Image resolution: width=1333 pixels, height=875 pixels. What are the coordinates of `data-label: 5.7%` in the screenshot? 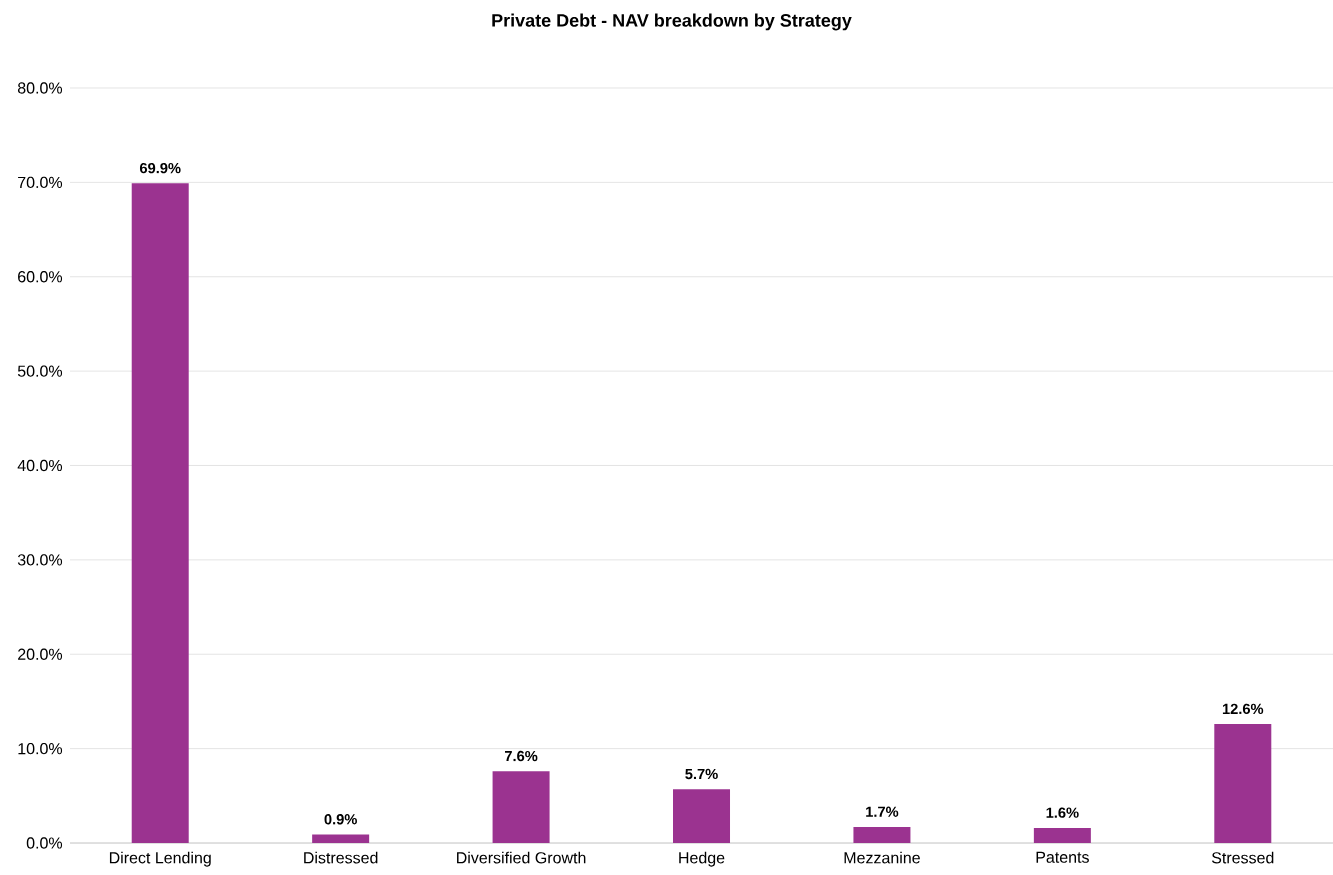 It's located at (701, 774).